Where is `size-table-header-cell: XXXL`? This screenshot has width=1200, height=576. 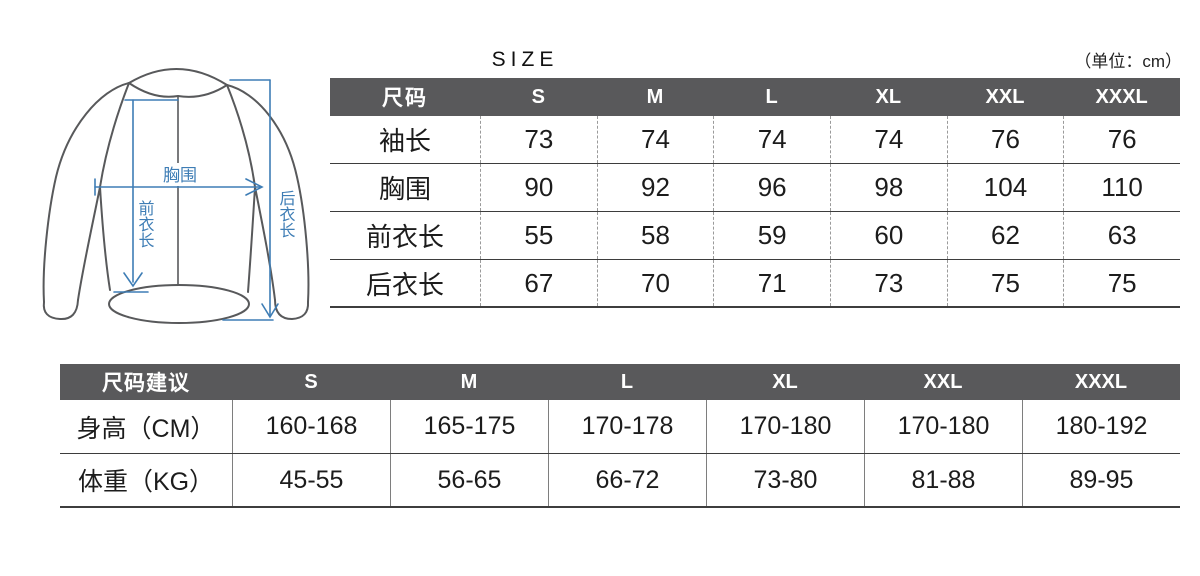 size-table-header-cell: XXXL is located at coordinates (1121, 96).